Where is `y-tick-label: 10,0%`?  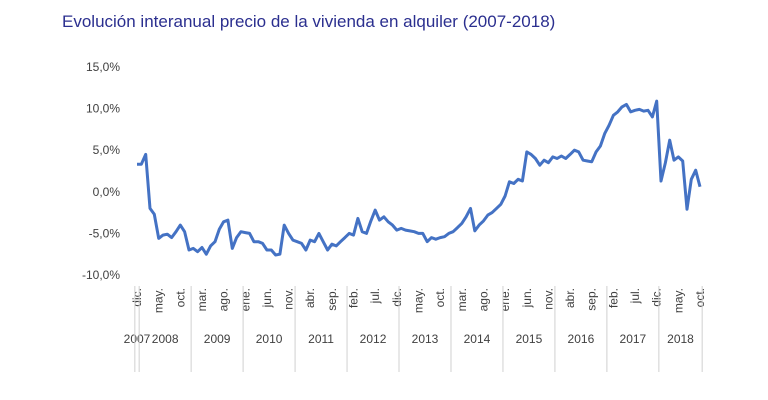
y-tick-label: 10,0% is located at coordinates (103, 109).